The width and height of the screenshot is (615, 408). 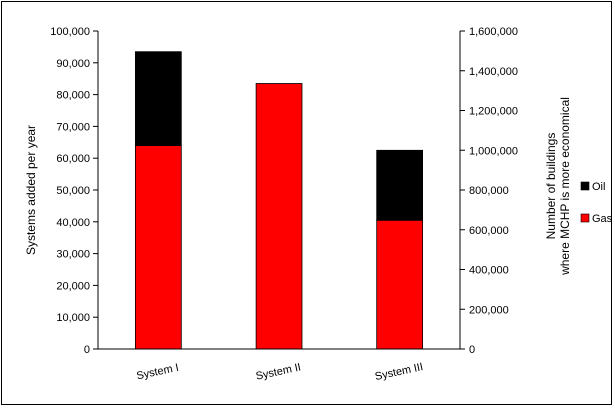 What do you see at coordinates (73, 159) in the screenshot?
I see `y-tick-label: 60,000` at bounding box center [73, 159].